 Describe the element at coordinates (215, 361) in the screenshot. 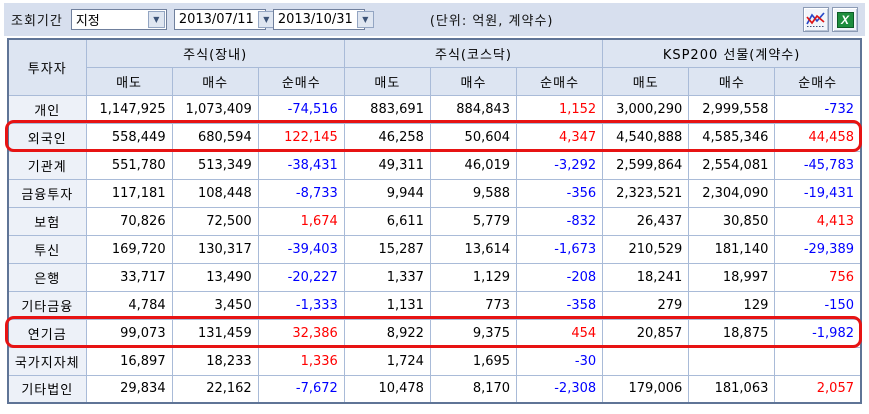

I see `value-cell: 18,233` at that location.